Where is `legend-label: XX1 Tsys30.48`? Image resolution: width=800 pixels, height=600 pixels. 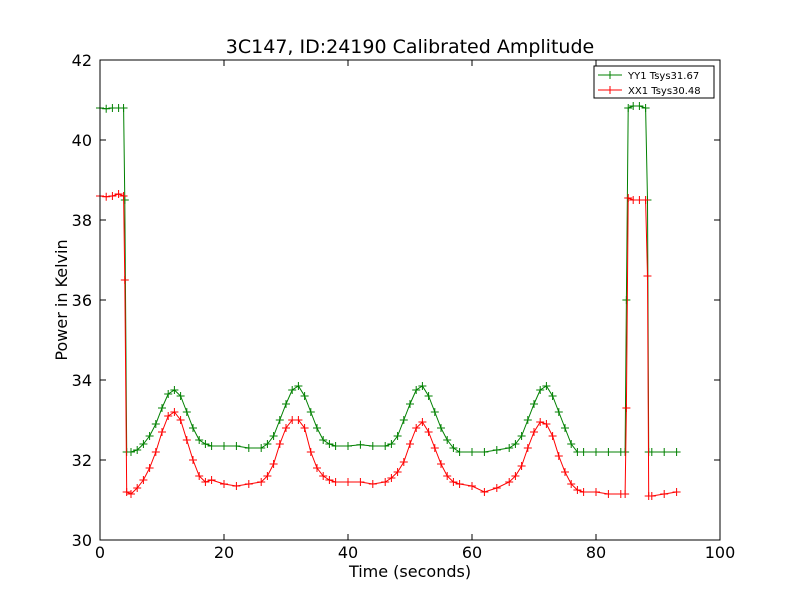
legend-label: XX1 Tsys30.48 is located at coordinates (664, 91).